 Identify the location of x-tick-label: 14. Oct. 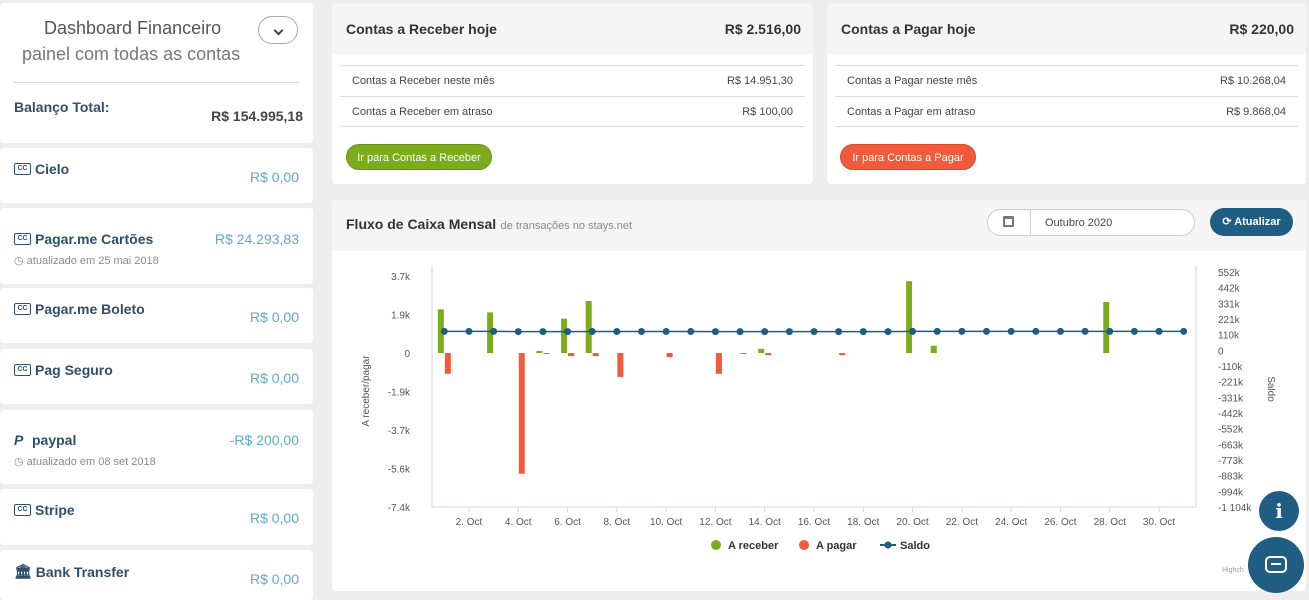
(765, 522).